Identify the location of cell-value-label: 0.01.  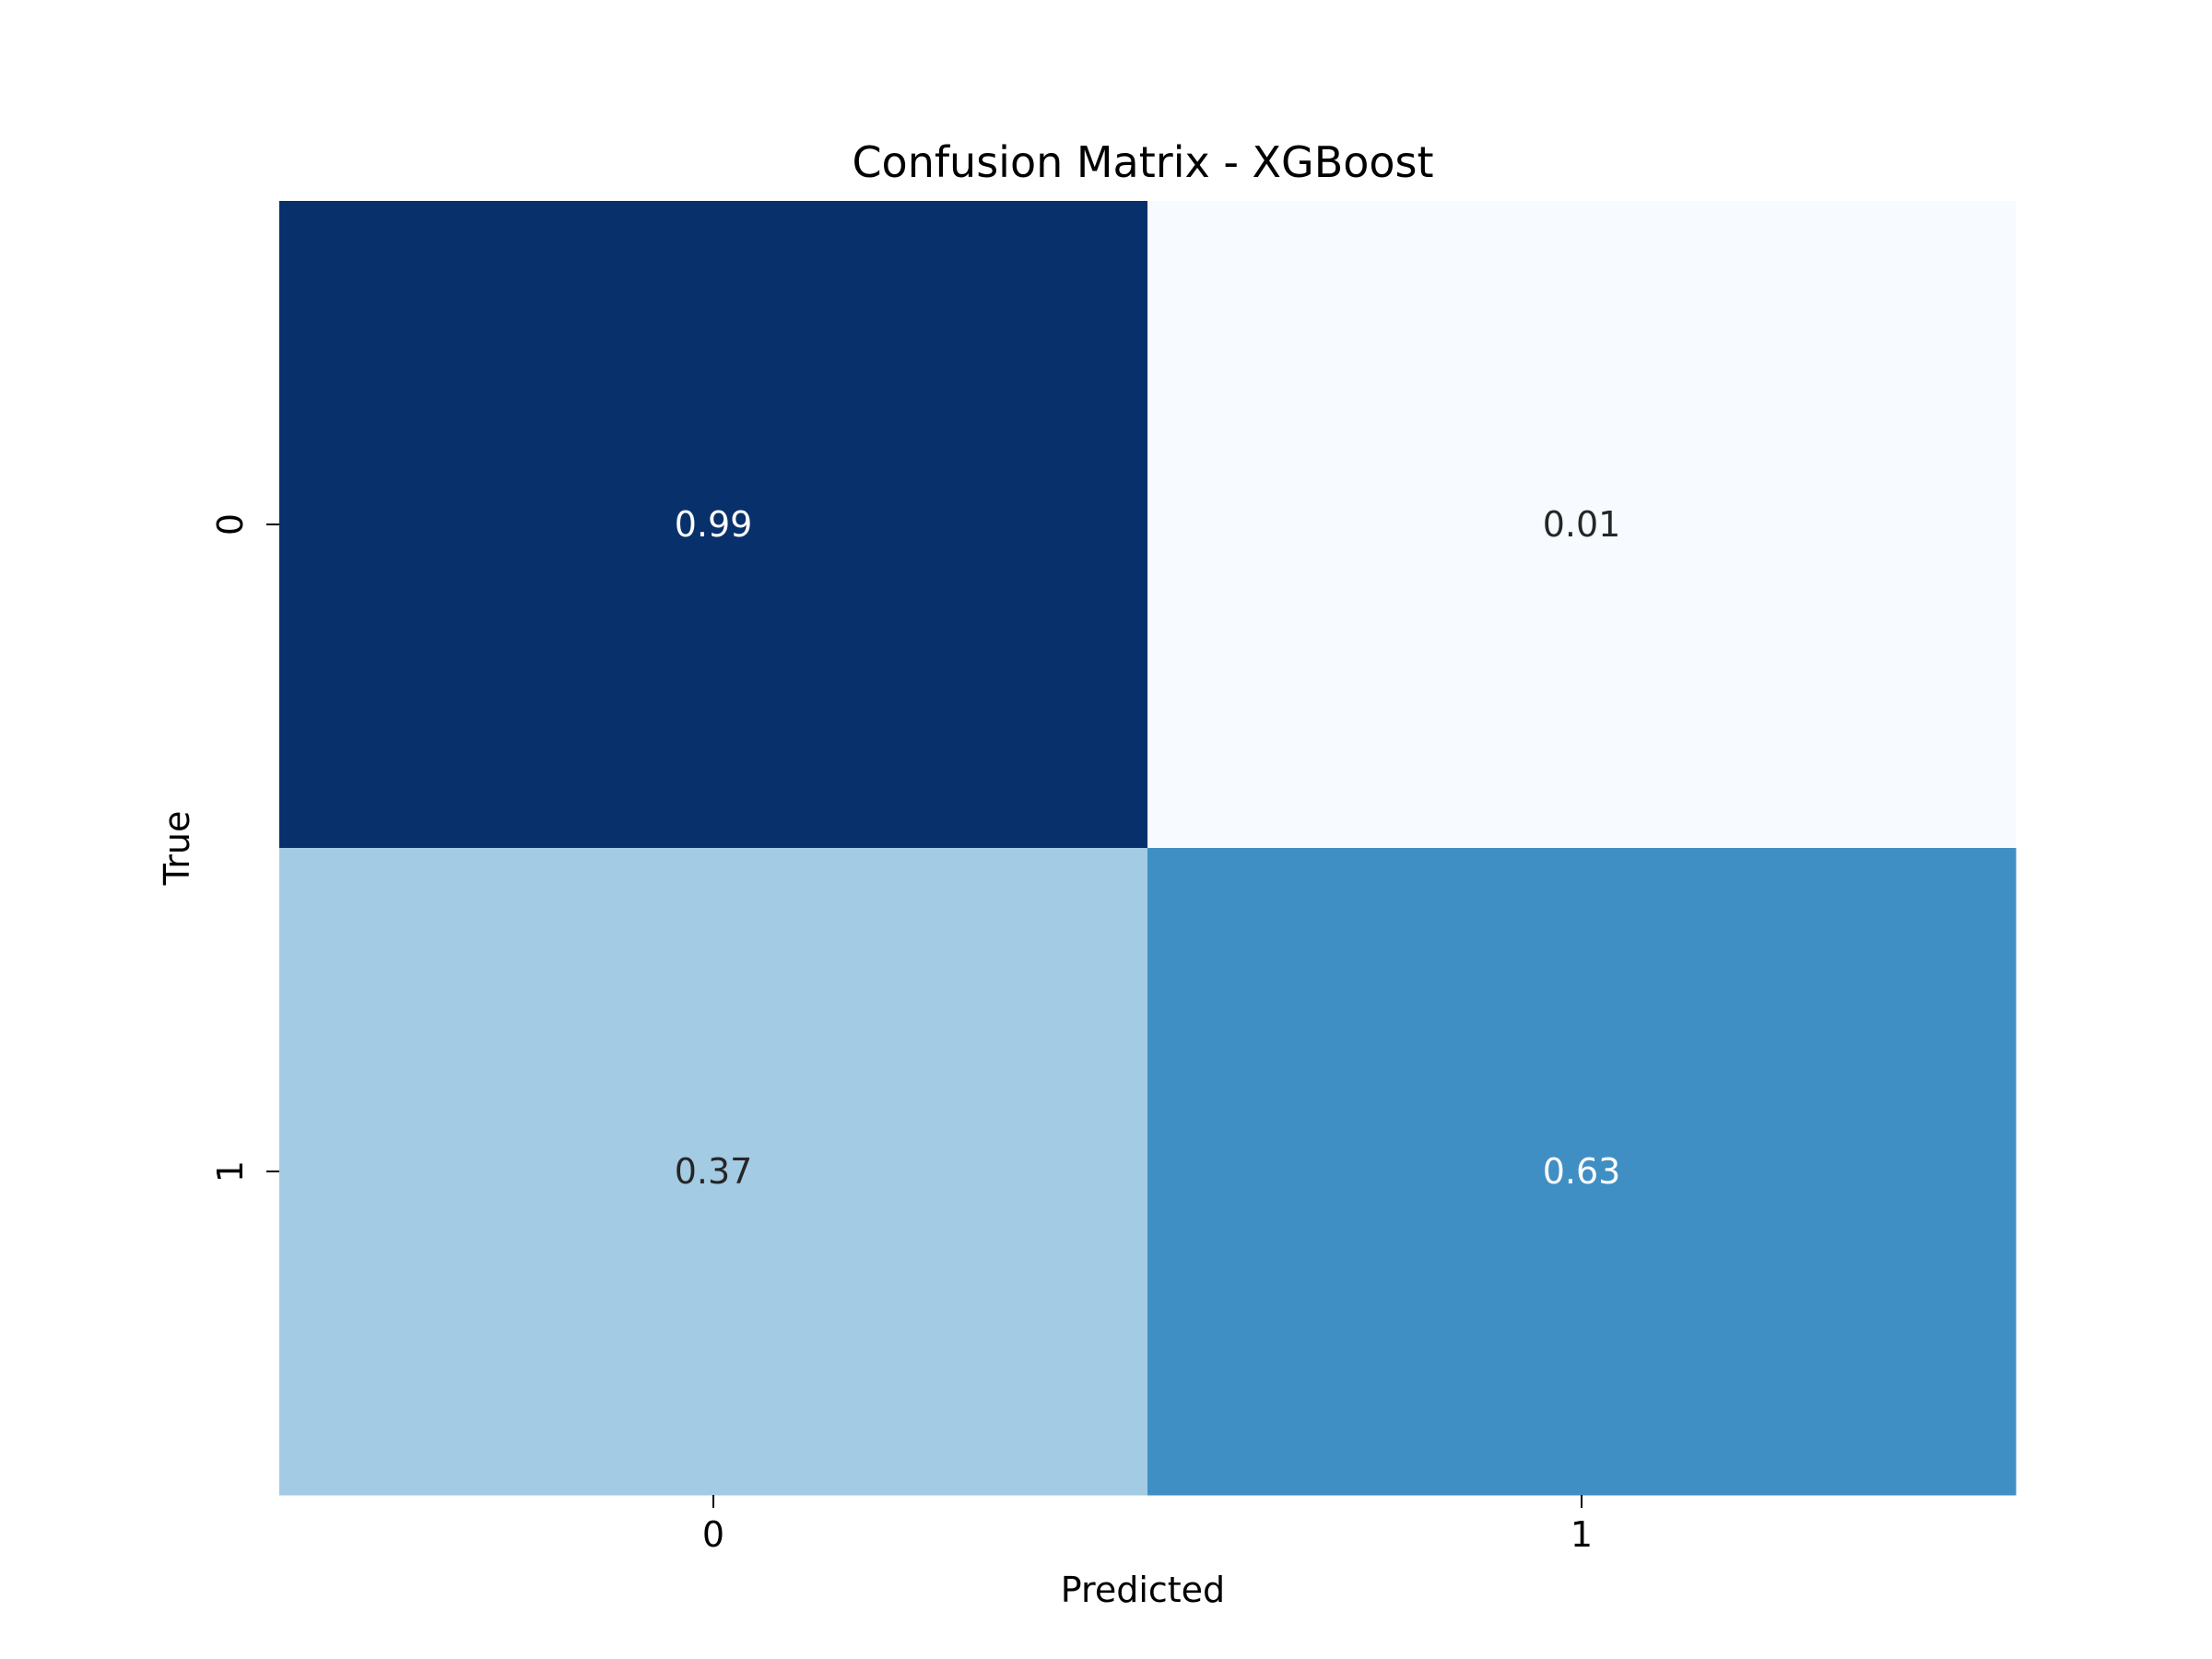
(1582, 524).